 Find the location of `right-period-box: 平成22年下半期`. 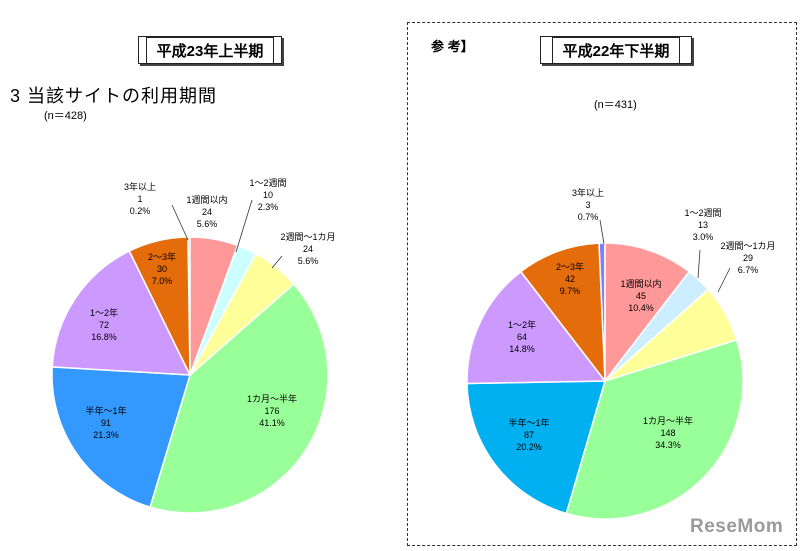

right-period-box: 平成22年下半期 is located at coordinates (616, 50).